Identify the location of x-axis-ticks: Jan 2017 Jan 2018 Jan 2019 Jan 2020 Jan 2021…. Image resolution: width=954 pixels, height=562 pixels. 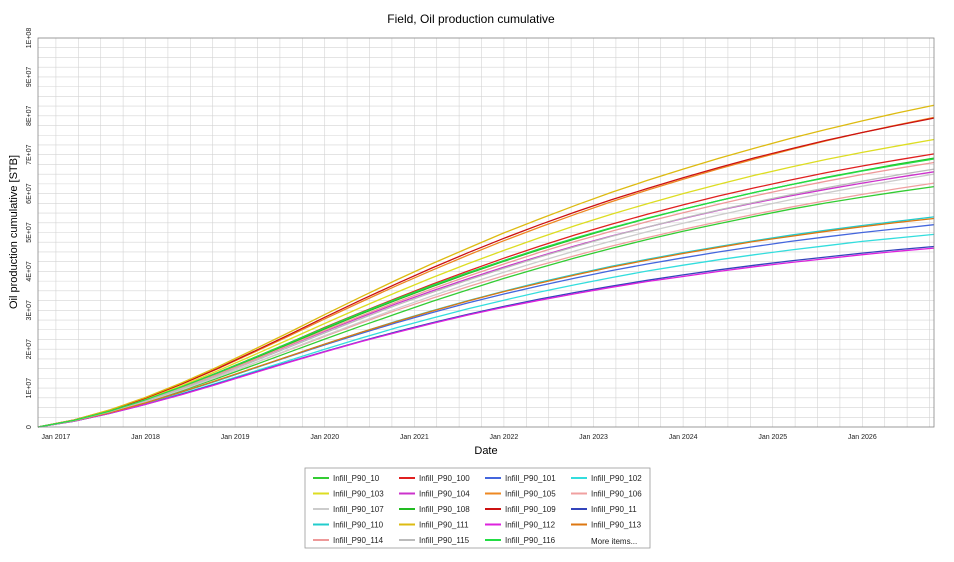
(459, 437).